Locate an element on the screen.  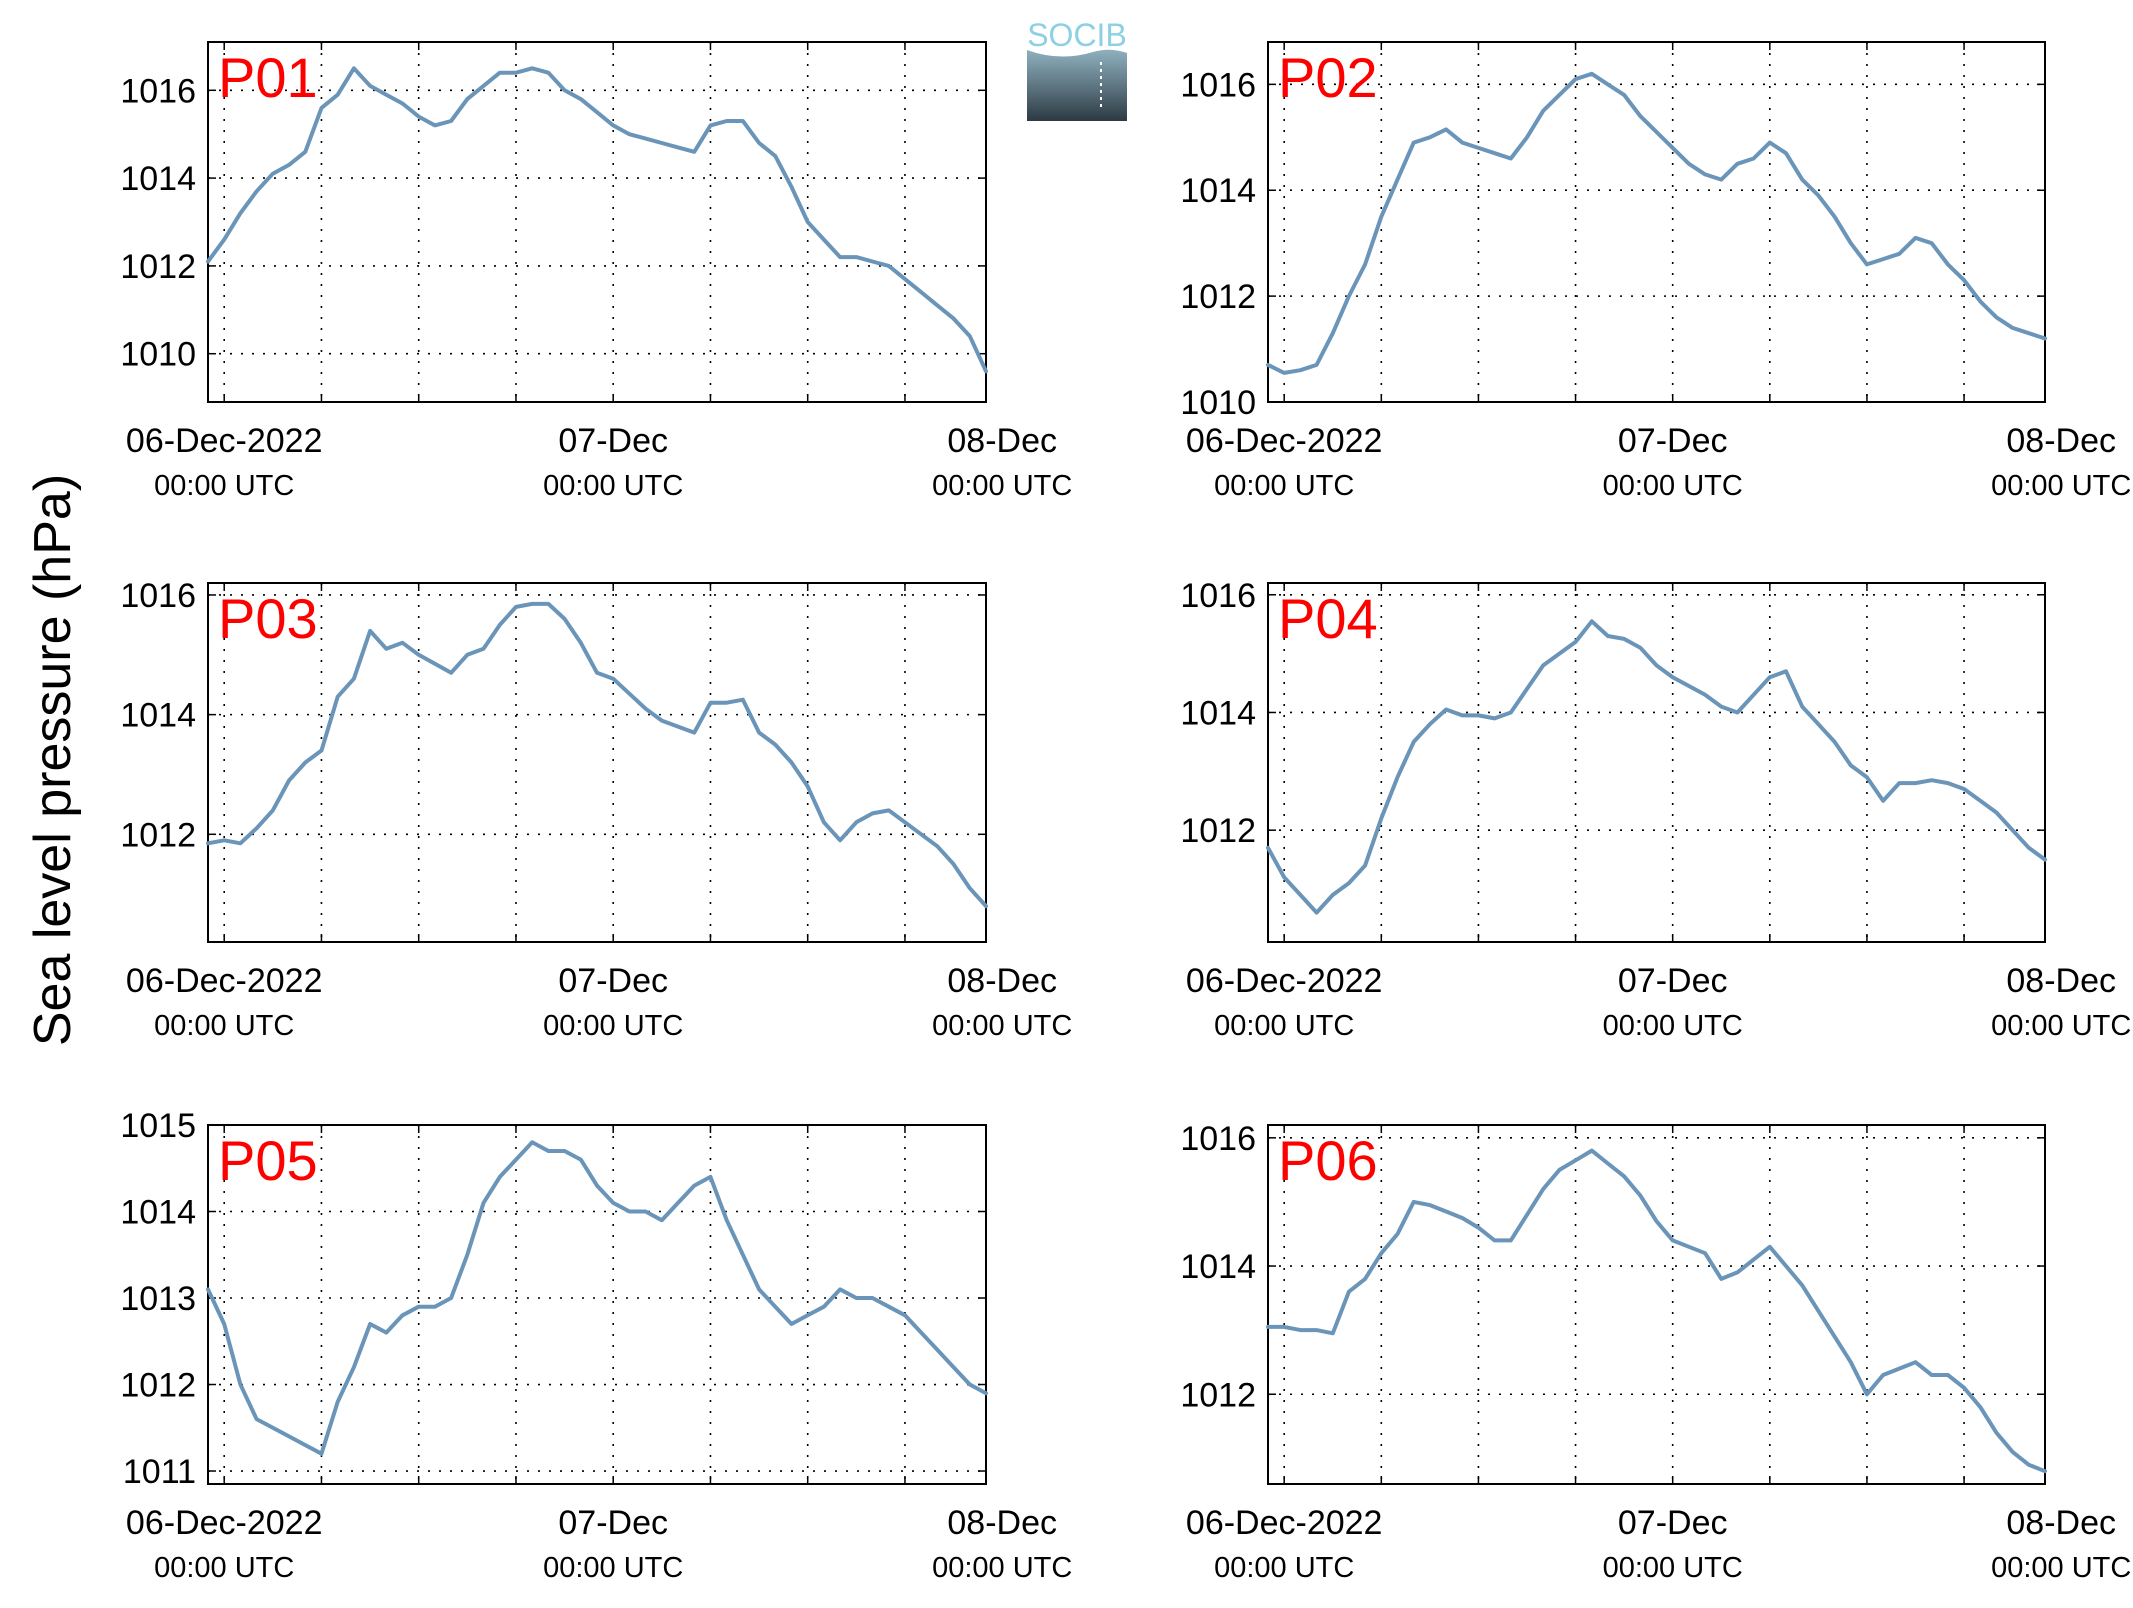
y-axis-label: Sea level pressure (hPa) is located at coordinates (53, 760).